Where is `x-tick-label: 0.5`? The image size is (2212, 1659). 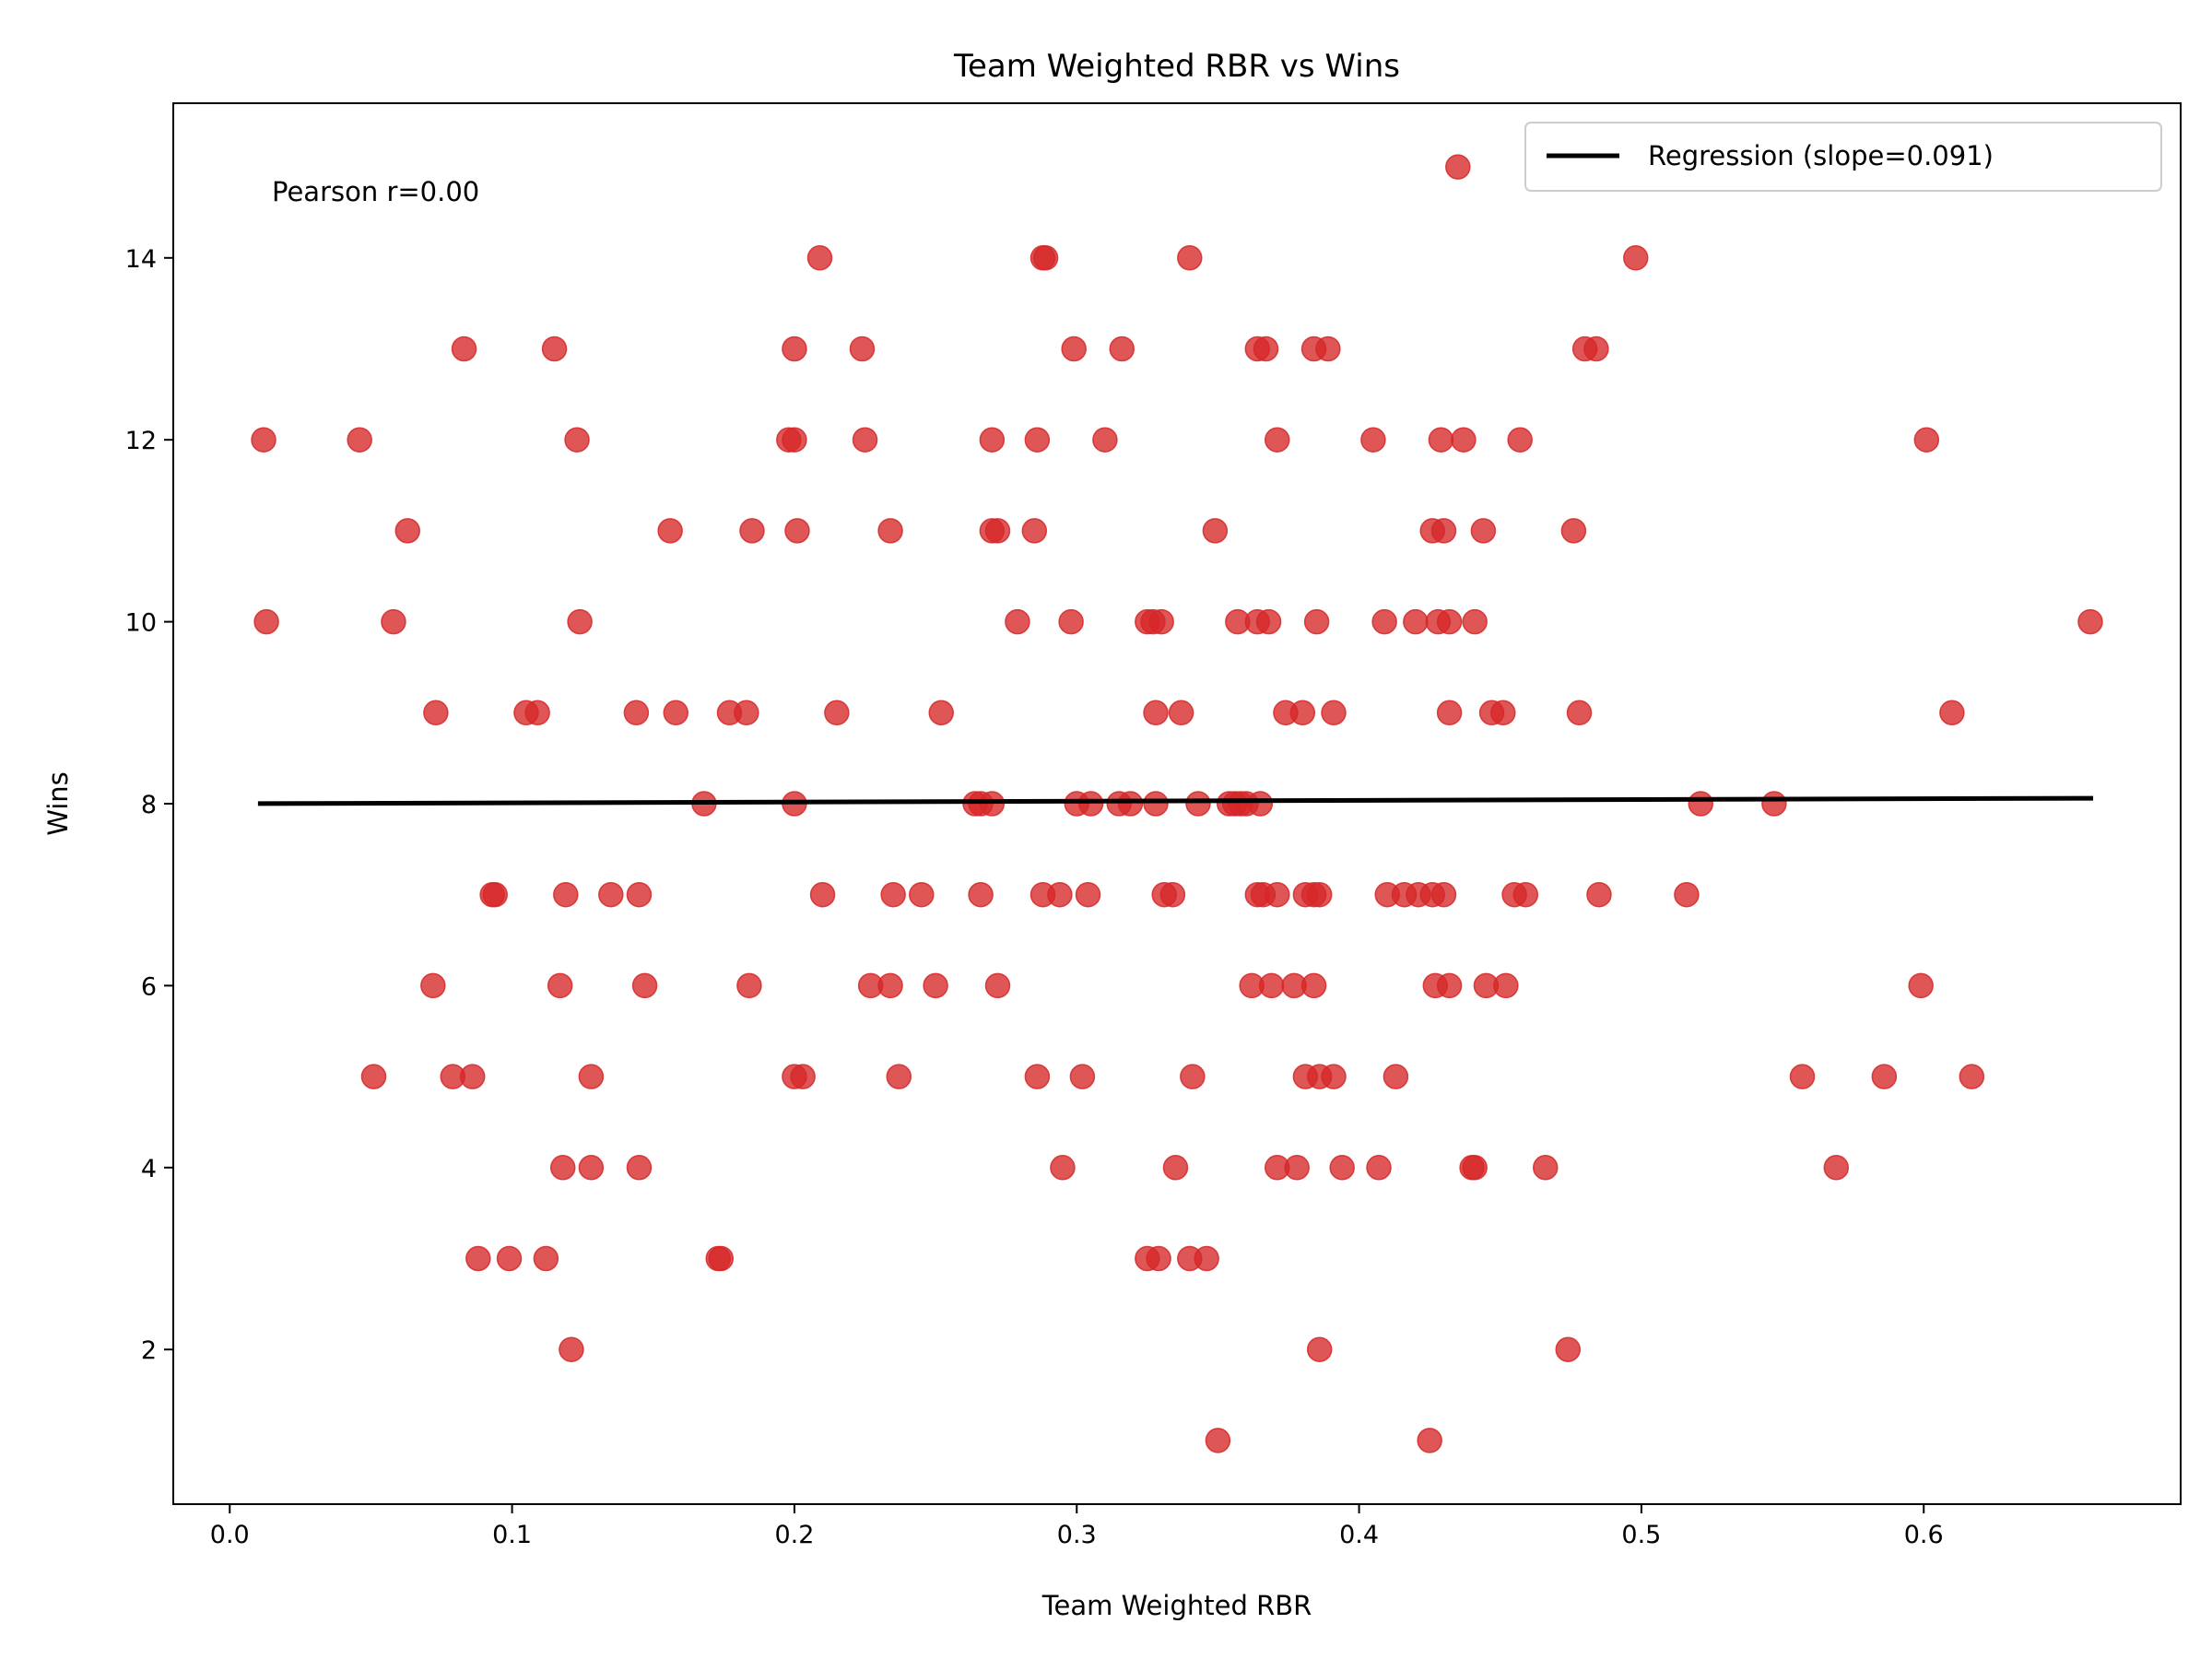
x-tick-label: 0.5 is located at coordinates (1641, 1535).